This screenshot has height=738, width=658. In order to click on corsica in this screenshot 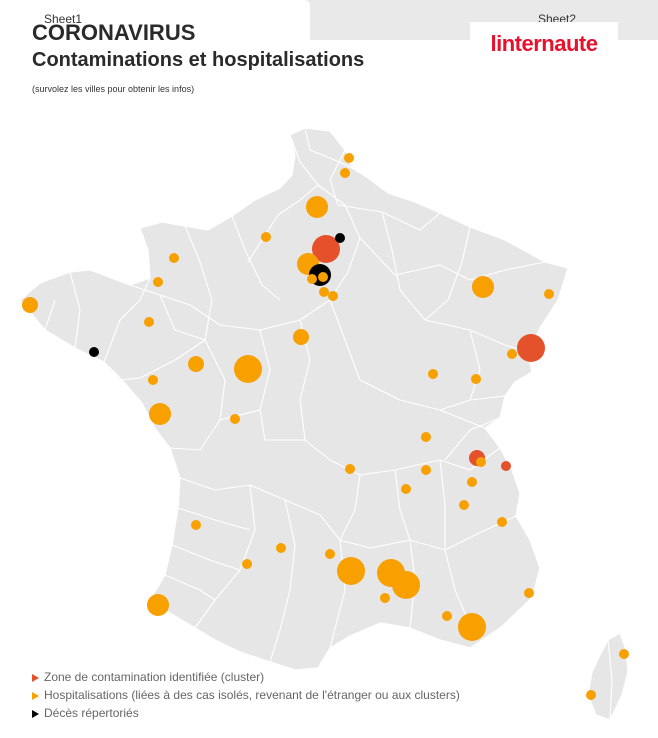, I will do `click(608, 676)`.